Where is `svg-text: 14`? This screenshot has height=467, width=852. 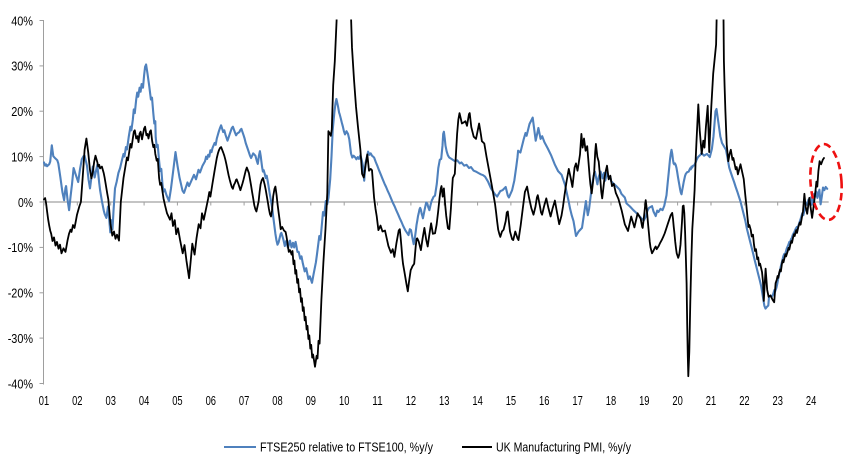 svg-text: 14 is located at coordinates (477, 400).